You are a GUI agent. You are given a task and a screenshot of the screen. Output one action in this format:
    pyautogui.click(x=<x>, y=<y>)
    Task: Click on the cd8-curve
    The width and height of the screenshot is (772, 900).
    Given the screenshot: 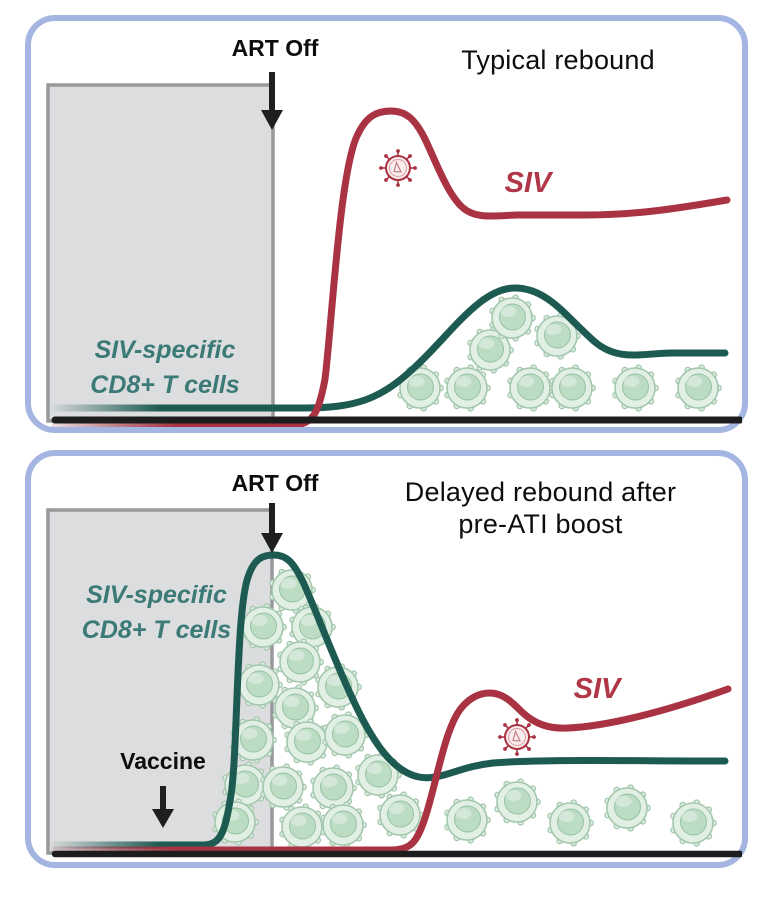 What is the action you would take?
    pyautogui.click(x=390, y=348)
    